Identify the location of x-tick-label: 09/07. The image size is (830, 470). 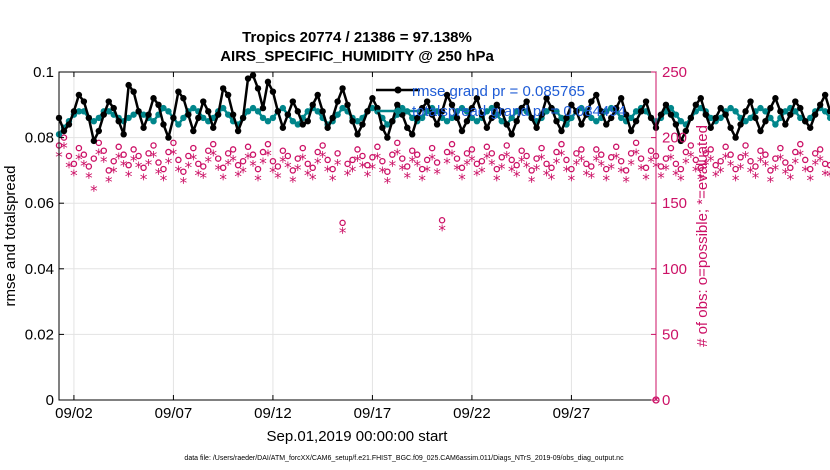
(174, 413).